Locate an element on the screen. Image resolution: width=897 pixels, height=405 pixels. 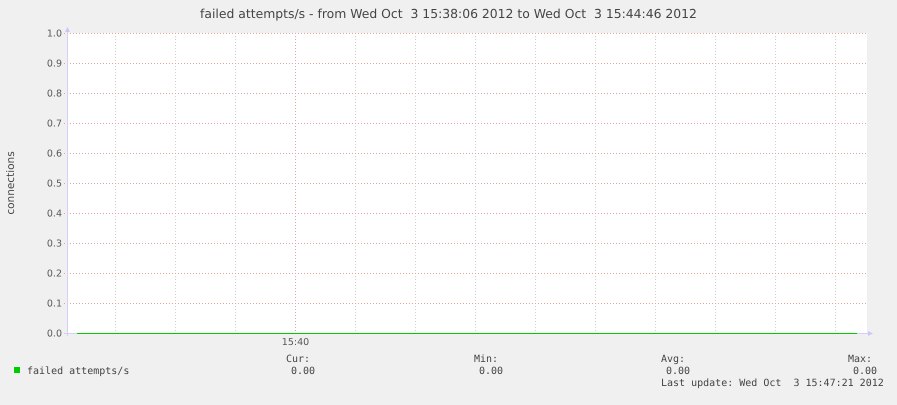
y-axis-title: connections is located at coordinates (11, 183).